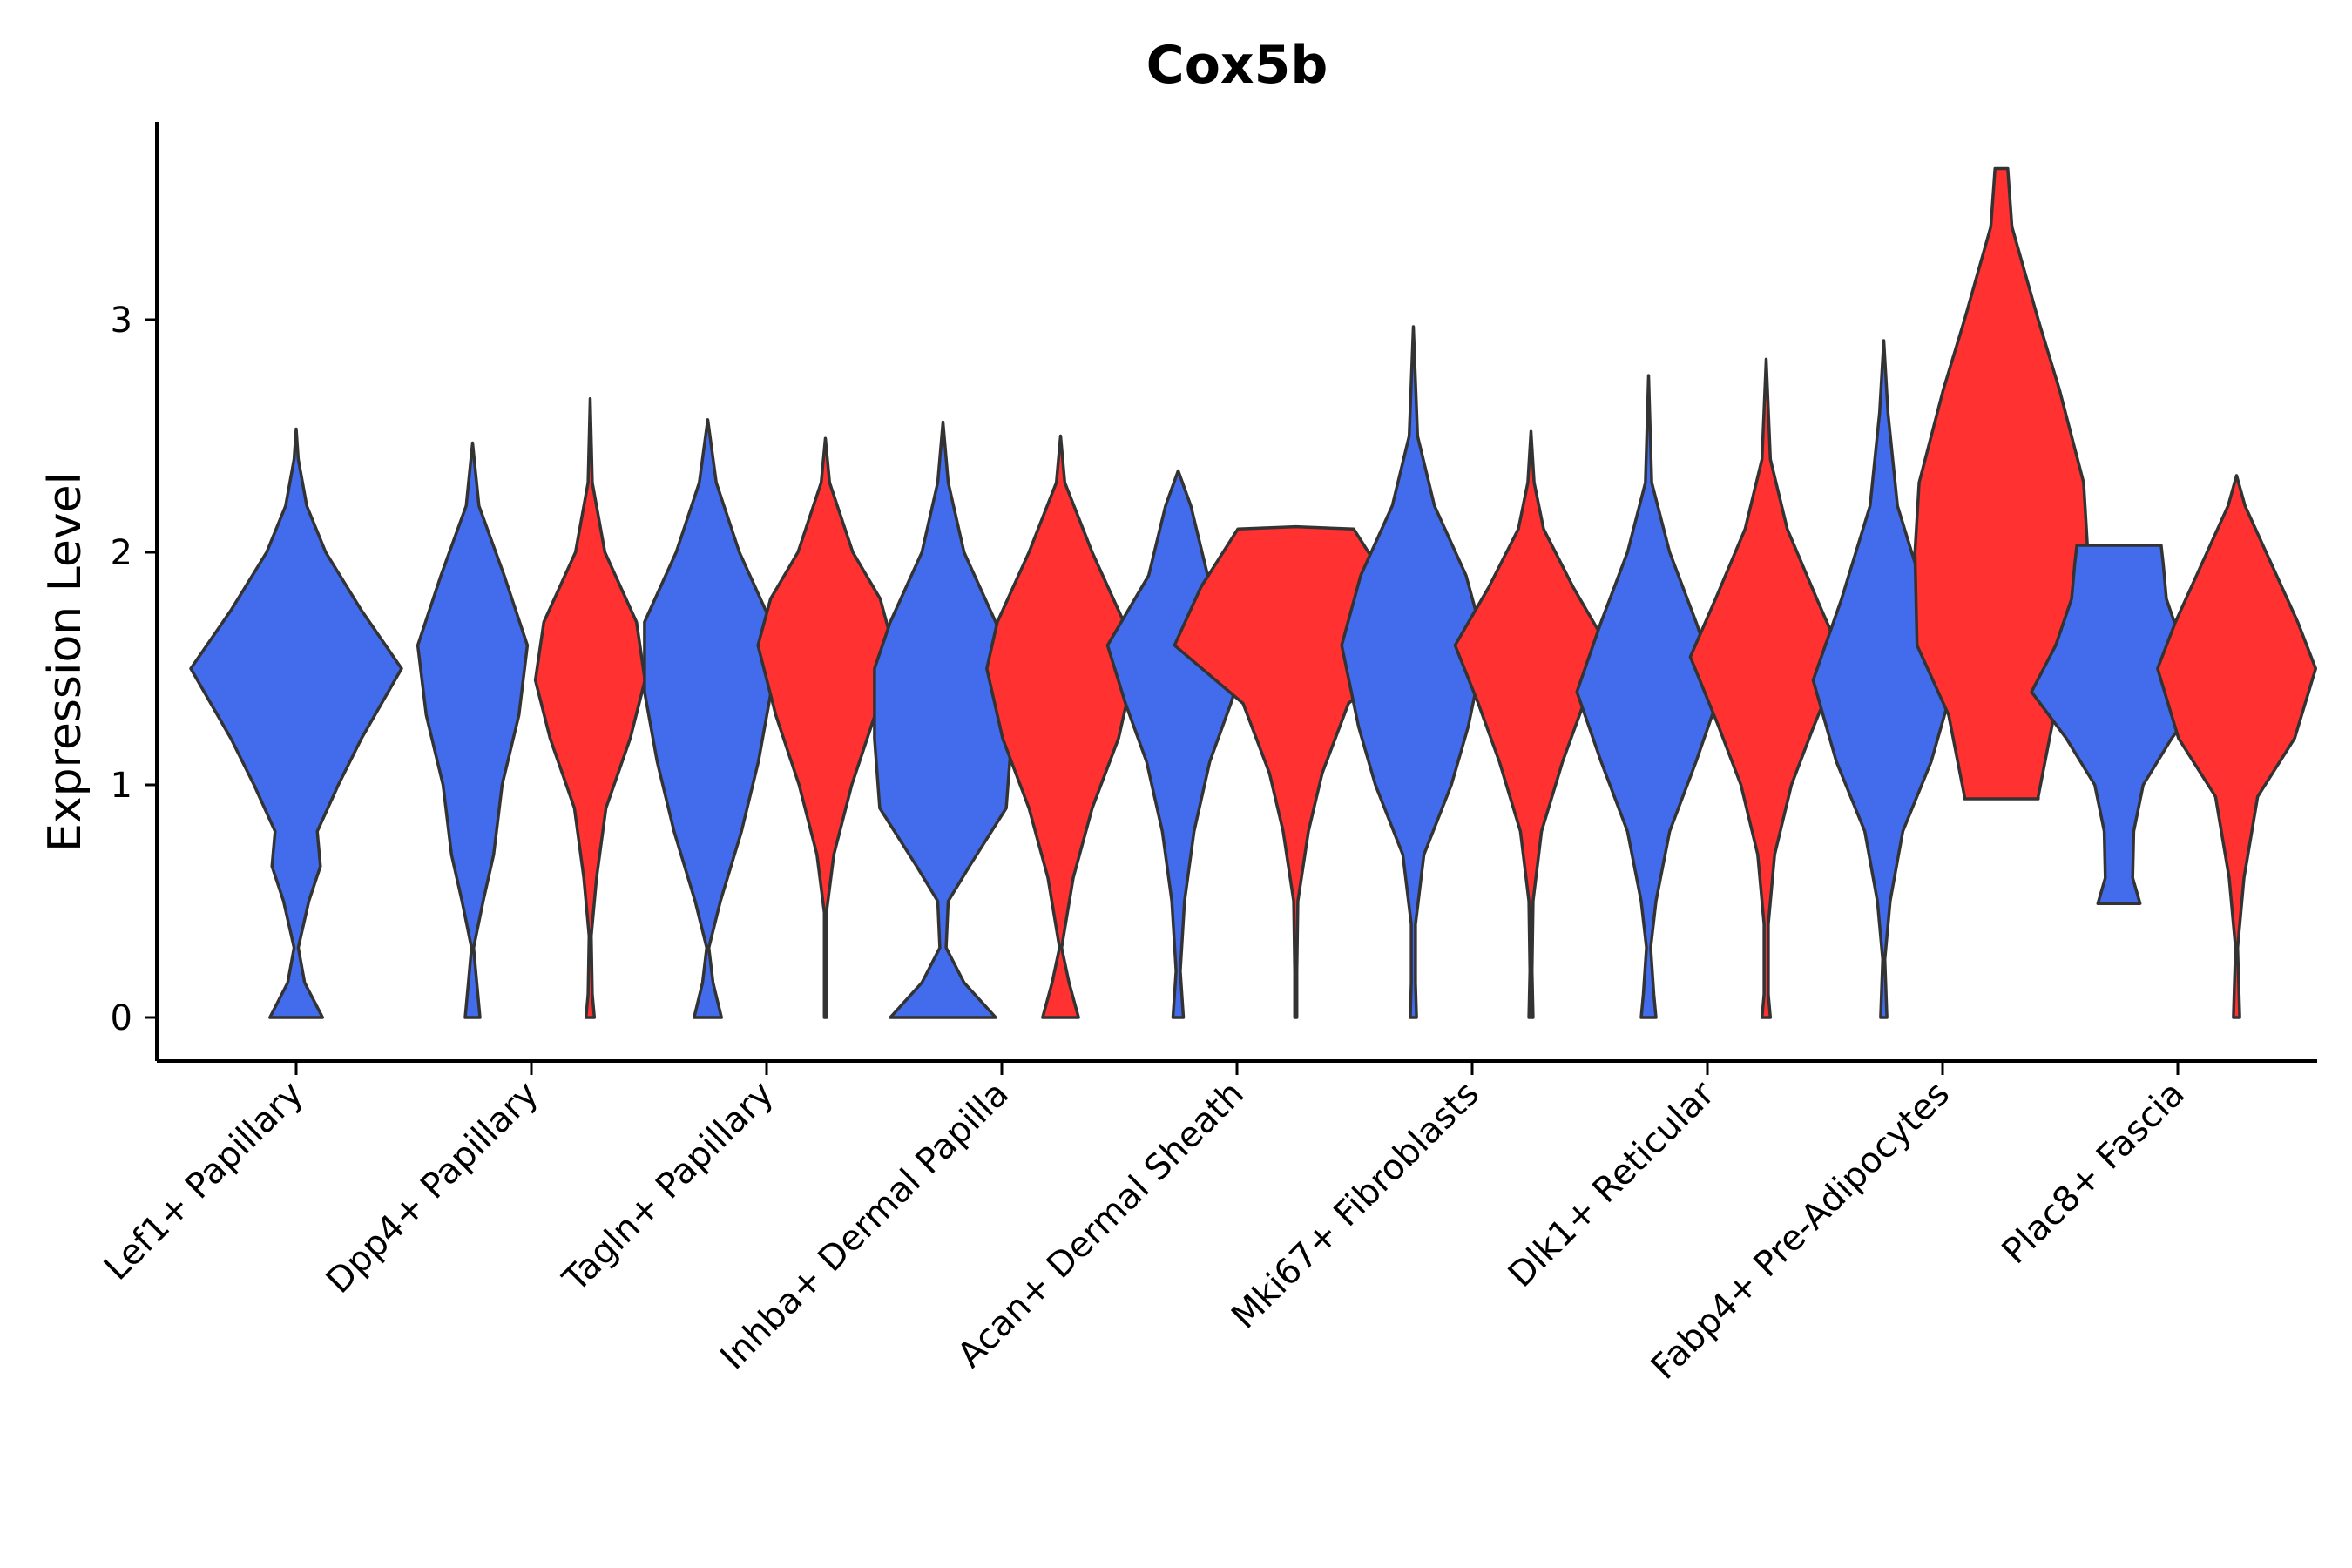 The image size is (2352, 1568). Describe the element at coordinates (121, 321) in the screenshot. I see `y-tick-label: 3` at that location.